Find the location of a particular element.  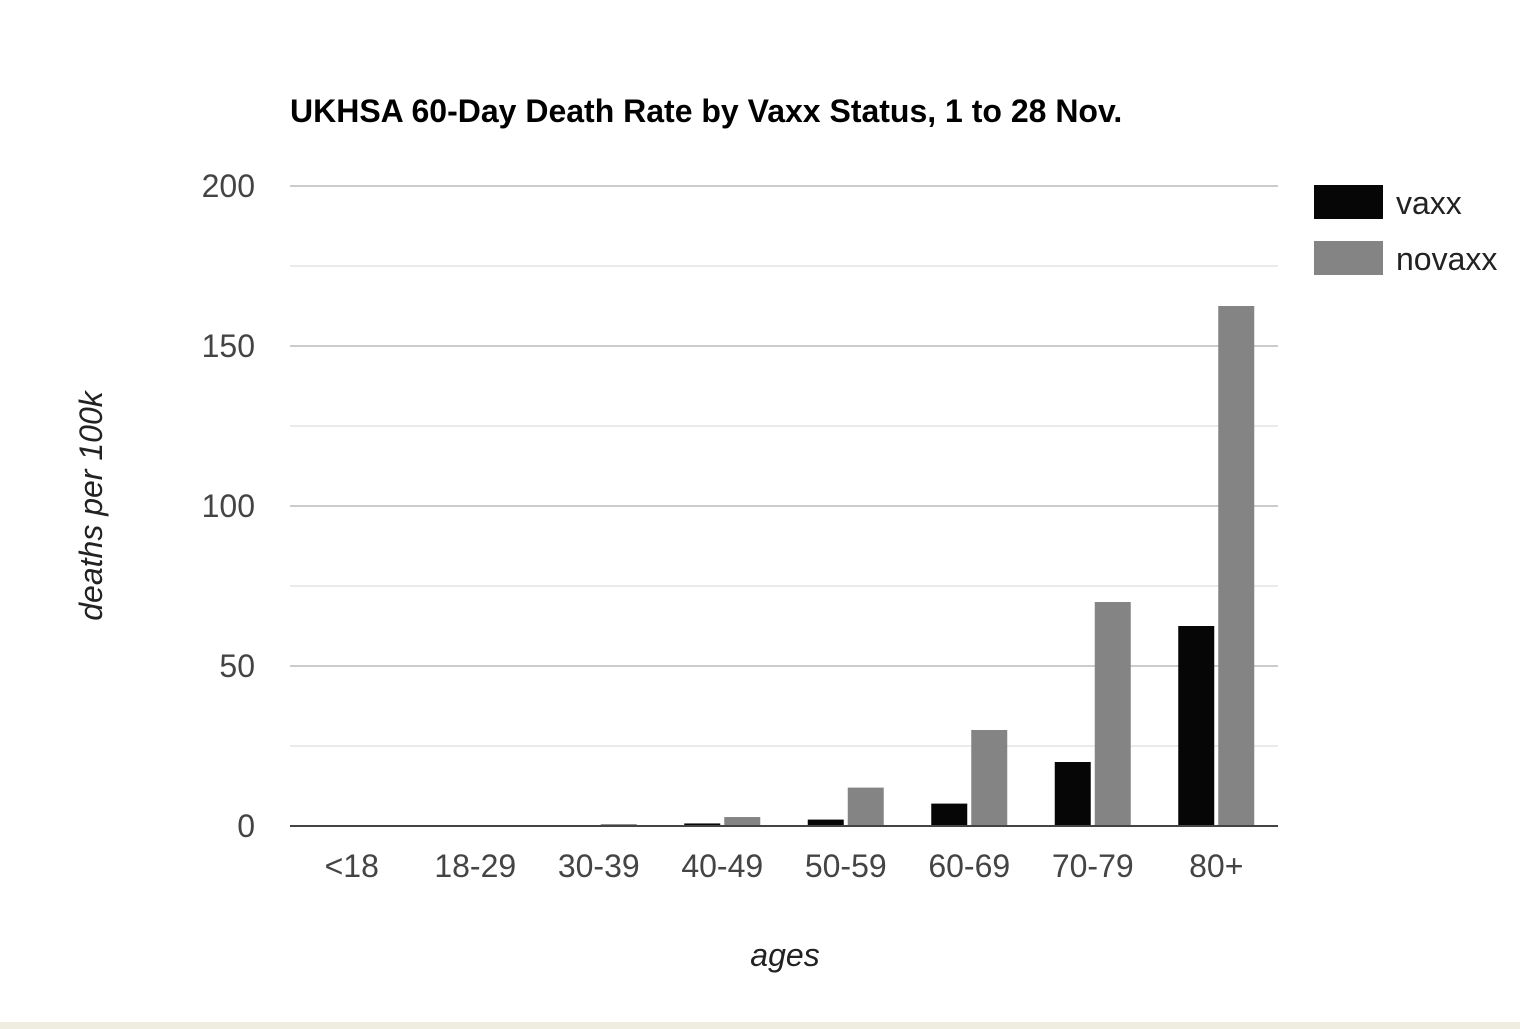

x-tick-label: 40-49 is located at coordinates (722, 866).